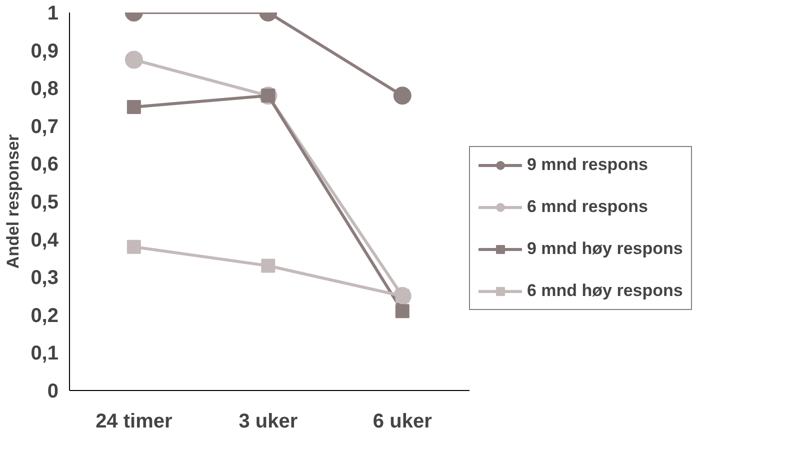 The image size is (786, 472). What do you see at coordinates (52, 13) in the screenshot?
I see `y-tick-label: 1` at bounding box center [52, 13].